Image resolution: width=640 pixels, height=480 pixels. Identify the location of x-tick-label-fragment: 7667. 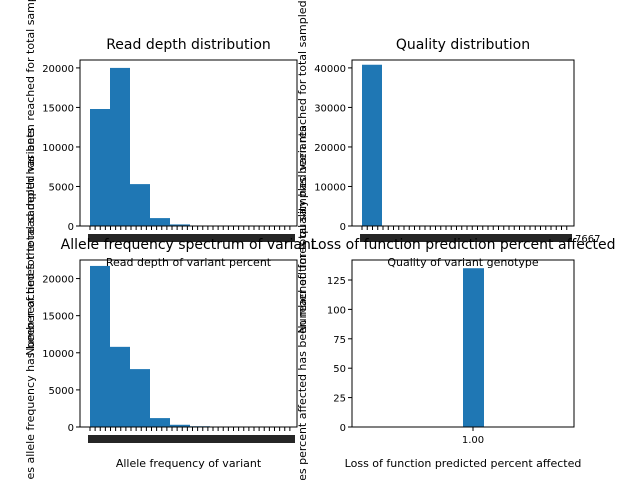
(587, 239).